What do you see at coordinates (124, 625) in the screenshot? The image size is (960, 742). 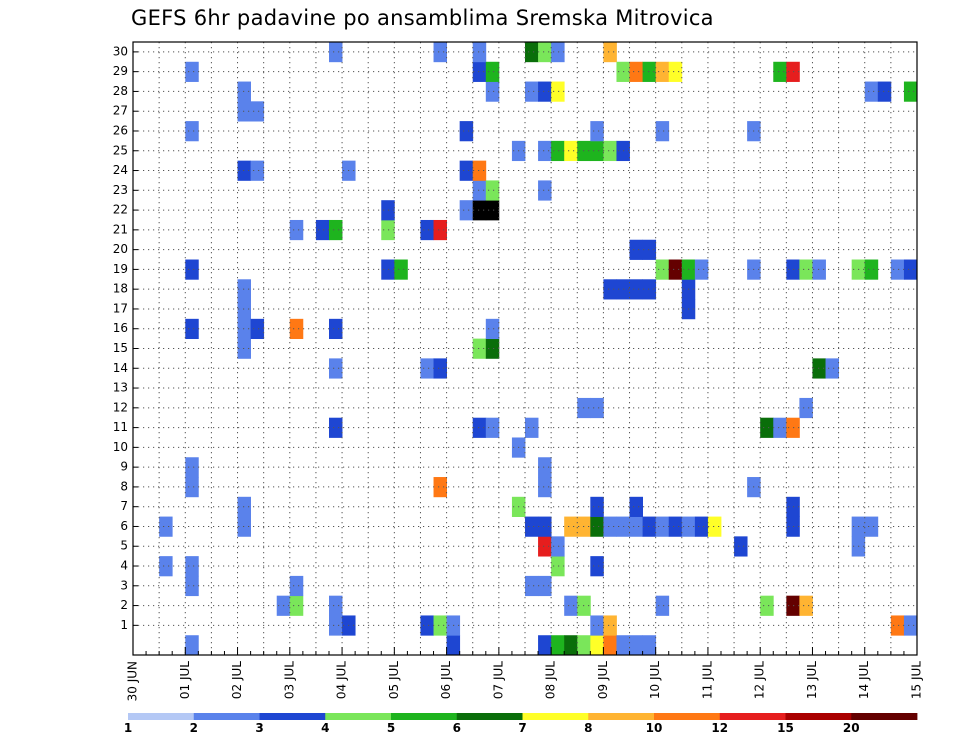 I see `y-tick-label: 1` at bounding box center [124, 625].